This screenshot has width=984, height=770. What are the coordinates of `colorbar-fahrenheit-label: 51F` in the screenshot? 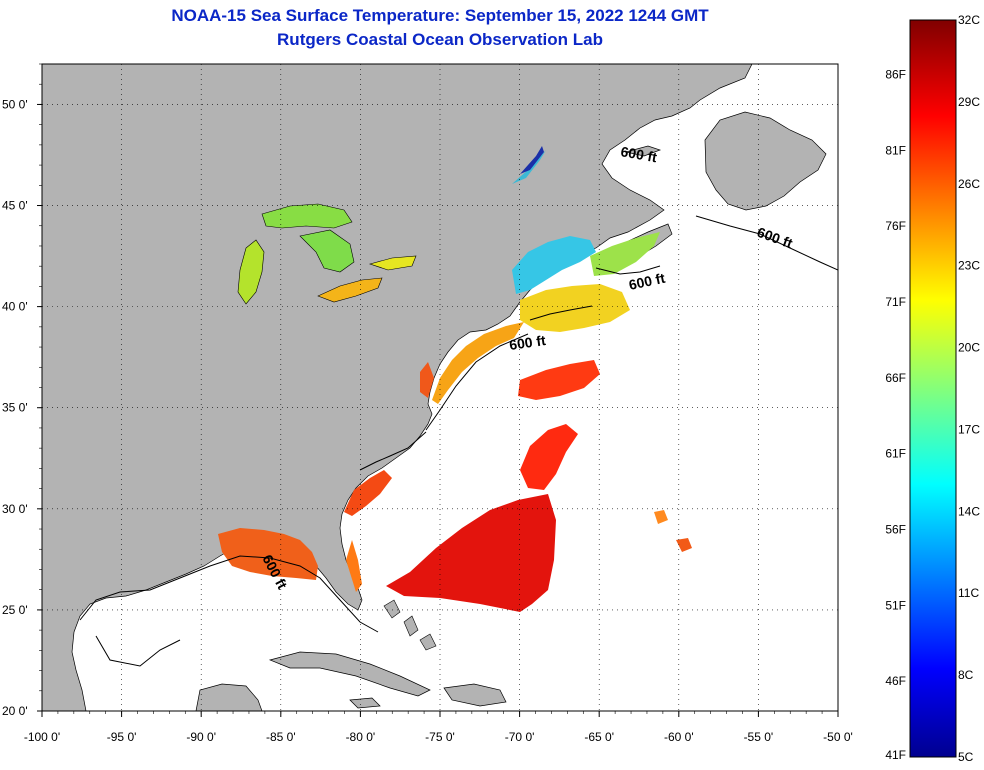 It's located at (895, 605).